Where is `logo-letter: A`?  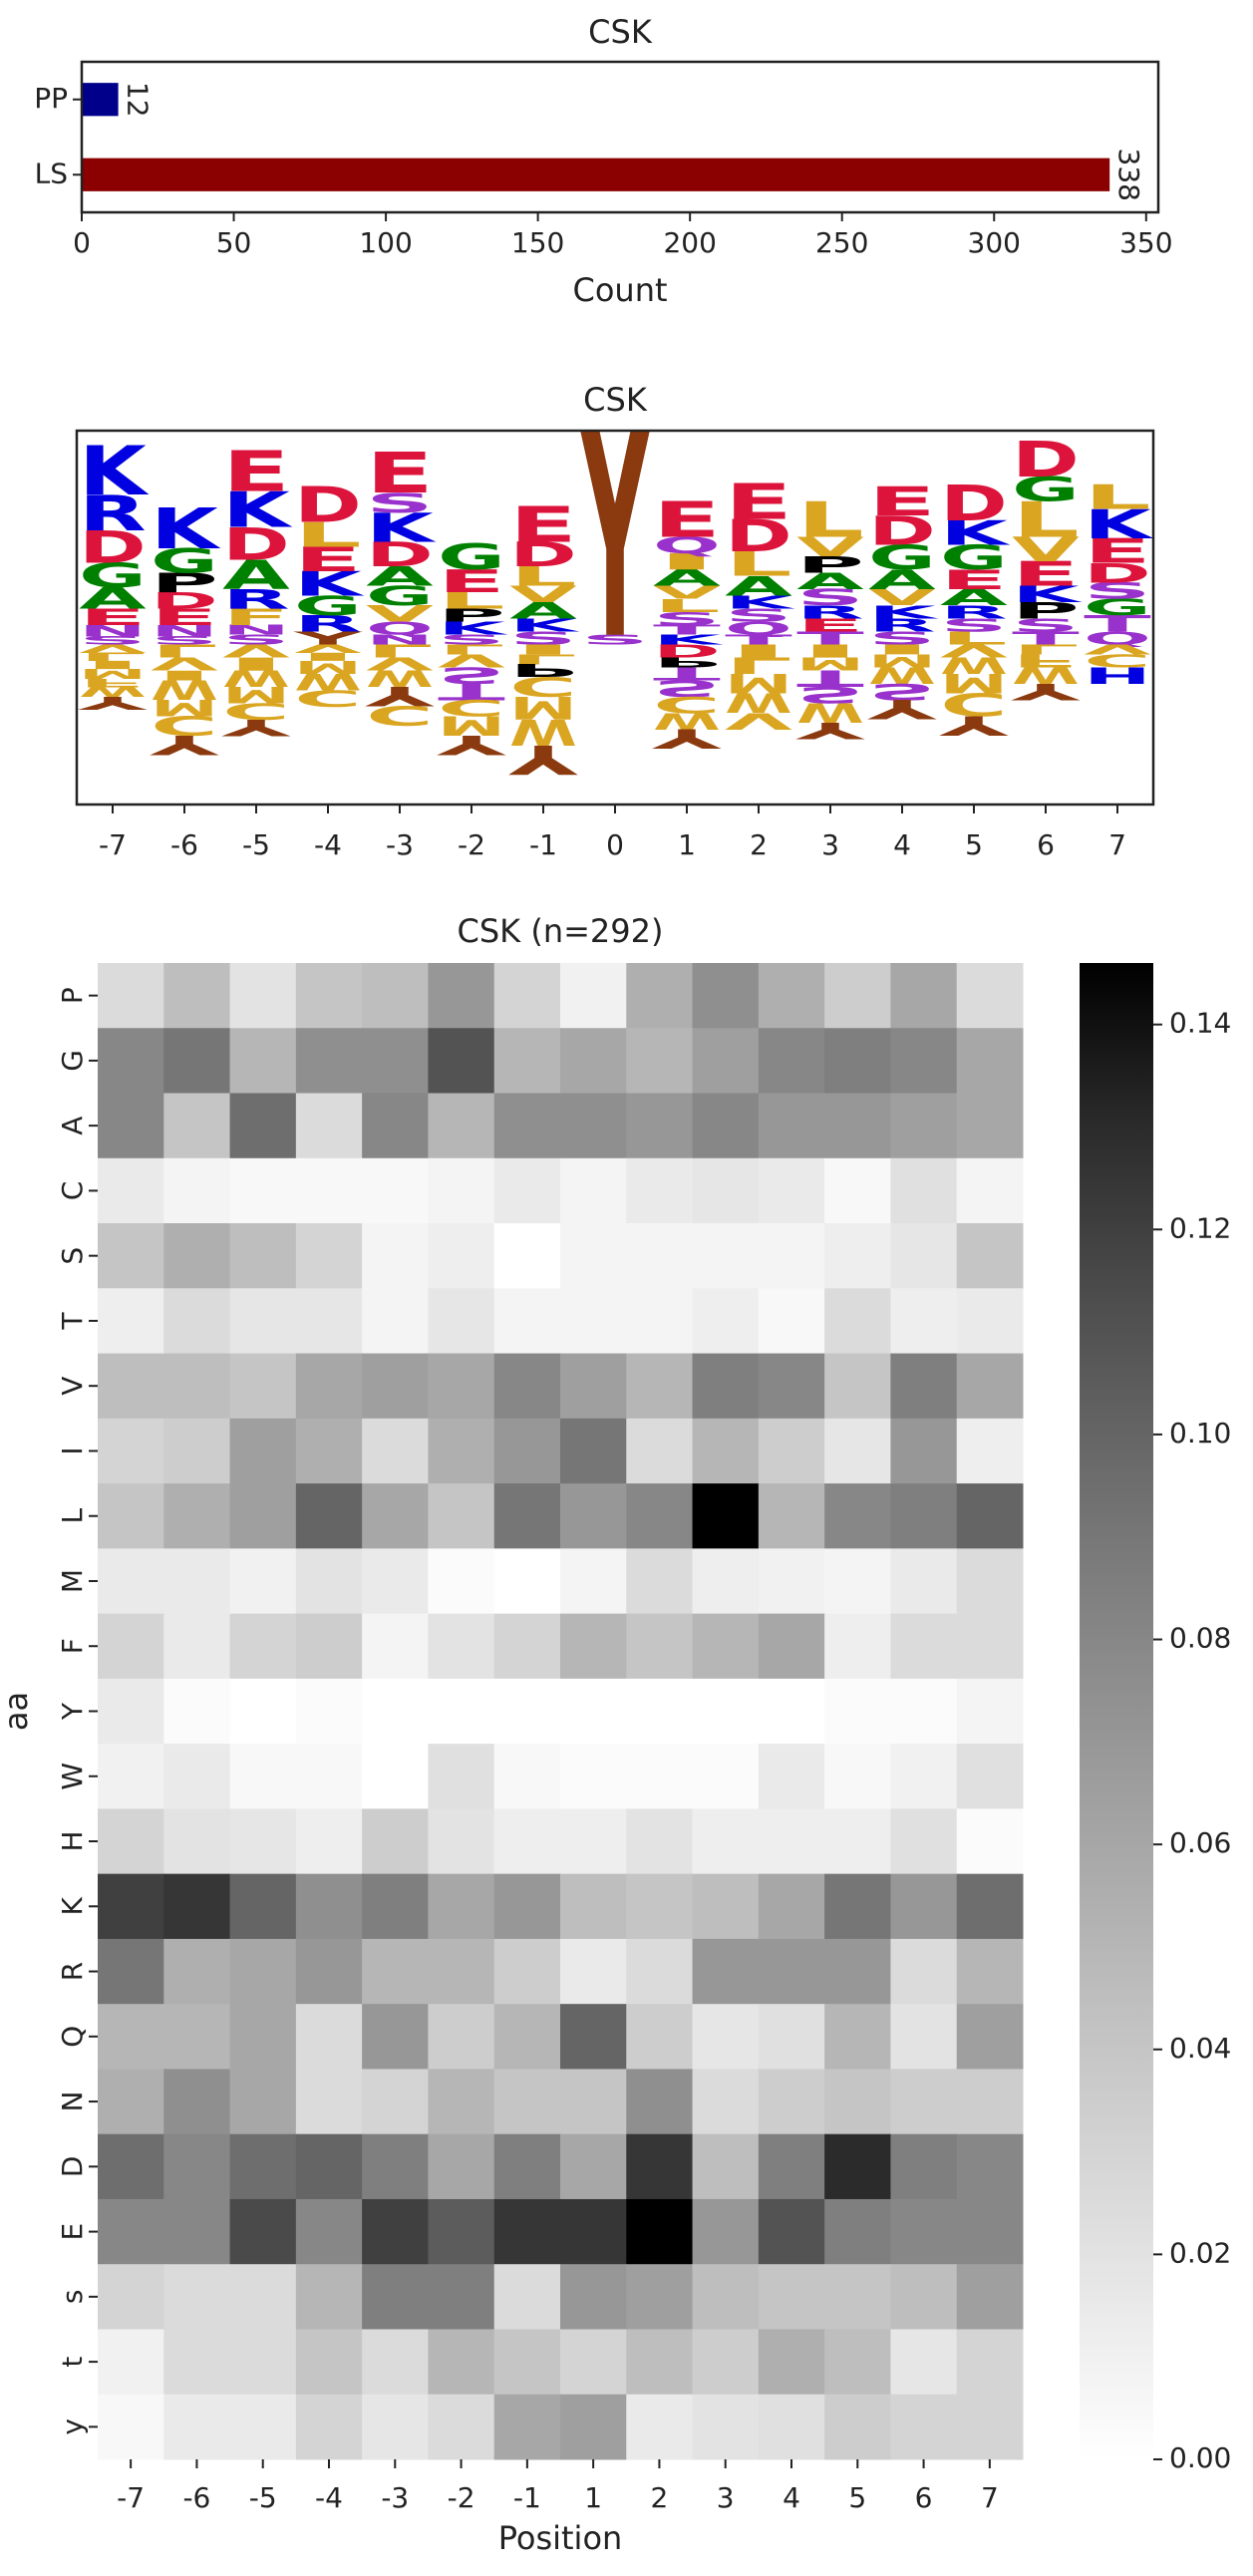
logo-letter: A is located at coordinates (400, 576).